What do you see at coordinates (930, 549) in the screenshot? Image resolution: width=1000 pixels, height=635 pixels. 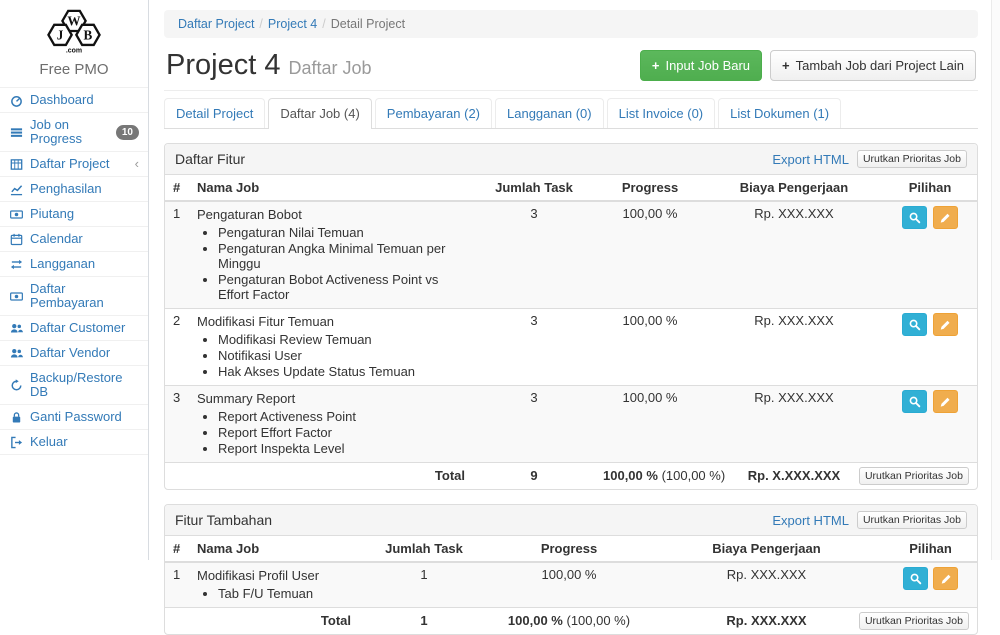 I see `col-pilihan: Pilihan` at bounding box center [930, 549].